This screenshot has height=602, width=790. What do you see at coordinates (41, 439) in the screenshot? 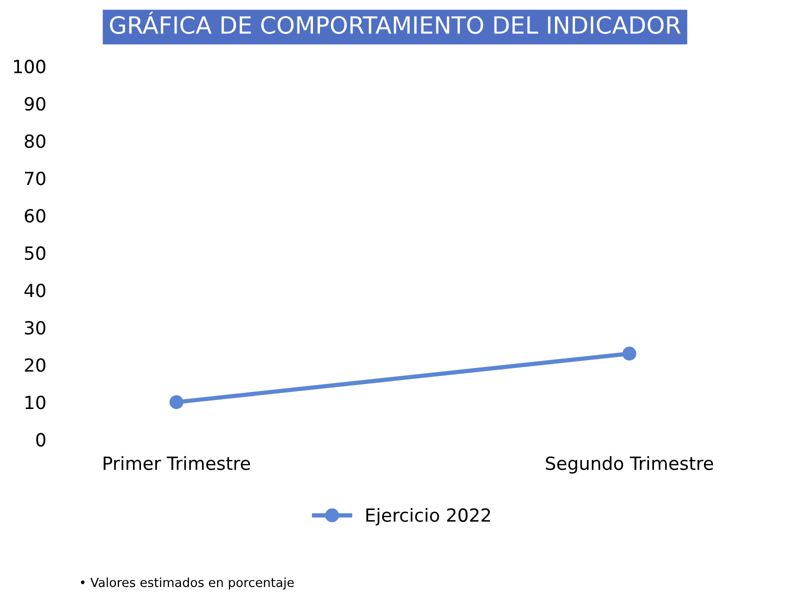
I see `y-tick-label: 0` at bounding box center [41, 439].